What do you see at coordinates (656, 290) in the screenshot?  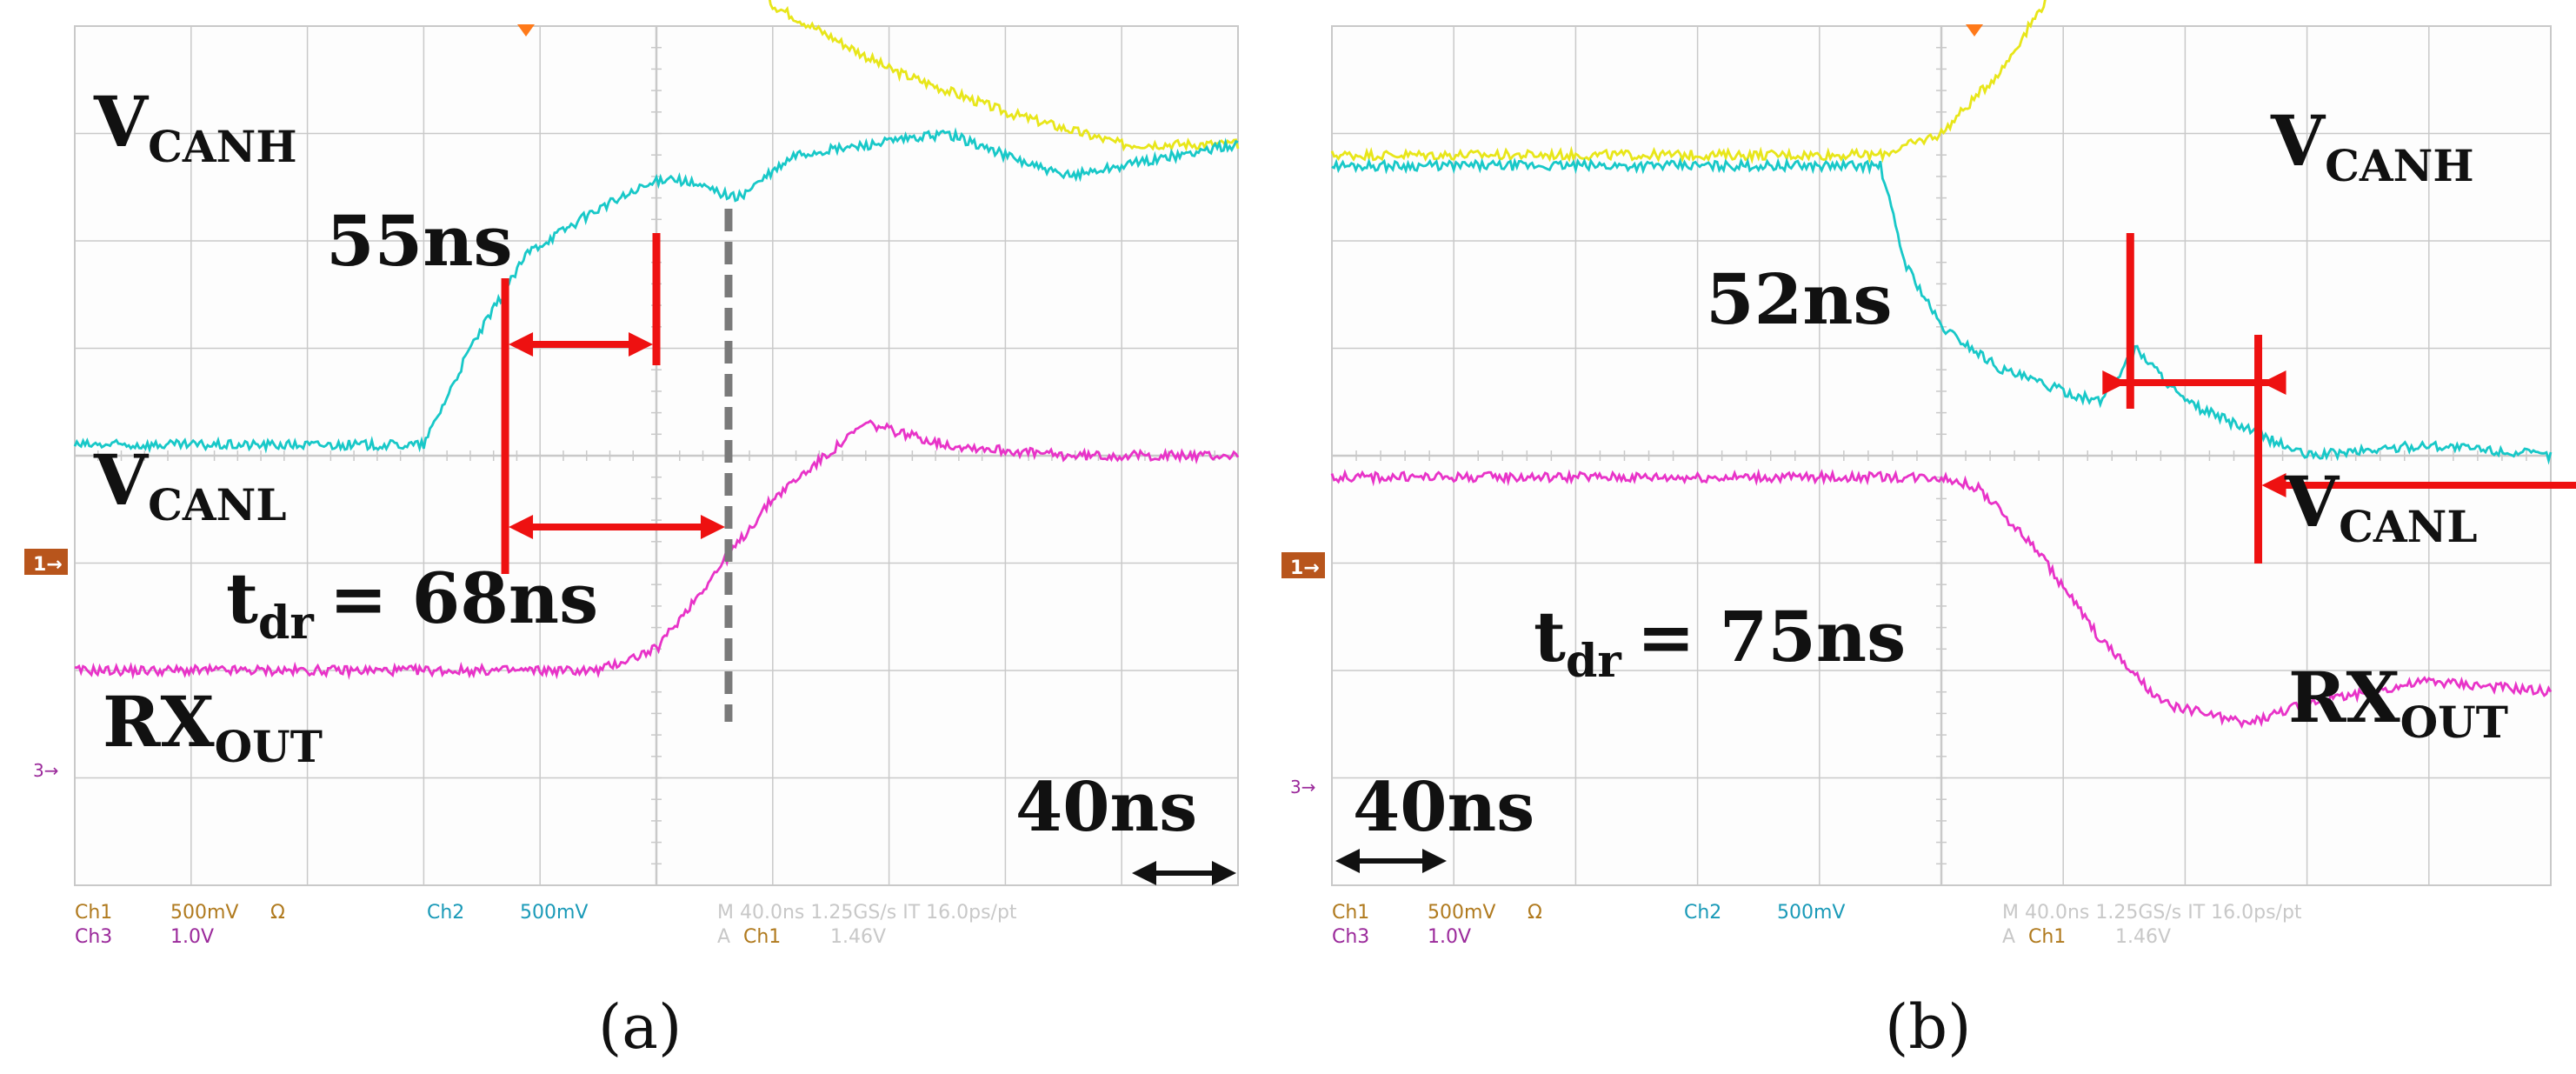 I see `trace-vcanl-a` at bounding box center [656, 290].